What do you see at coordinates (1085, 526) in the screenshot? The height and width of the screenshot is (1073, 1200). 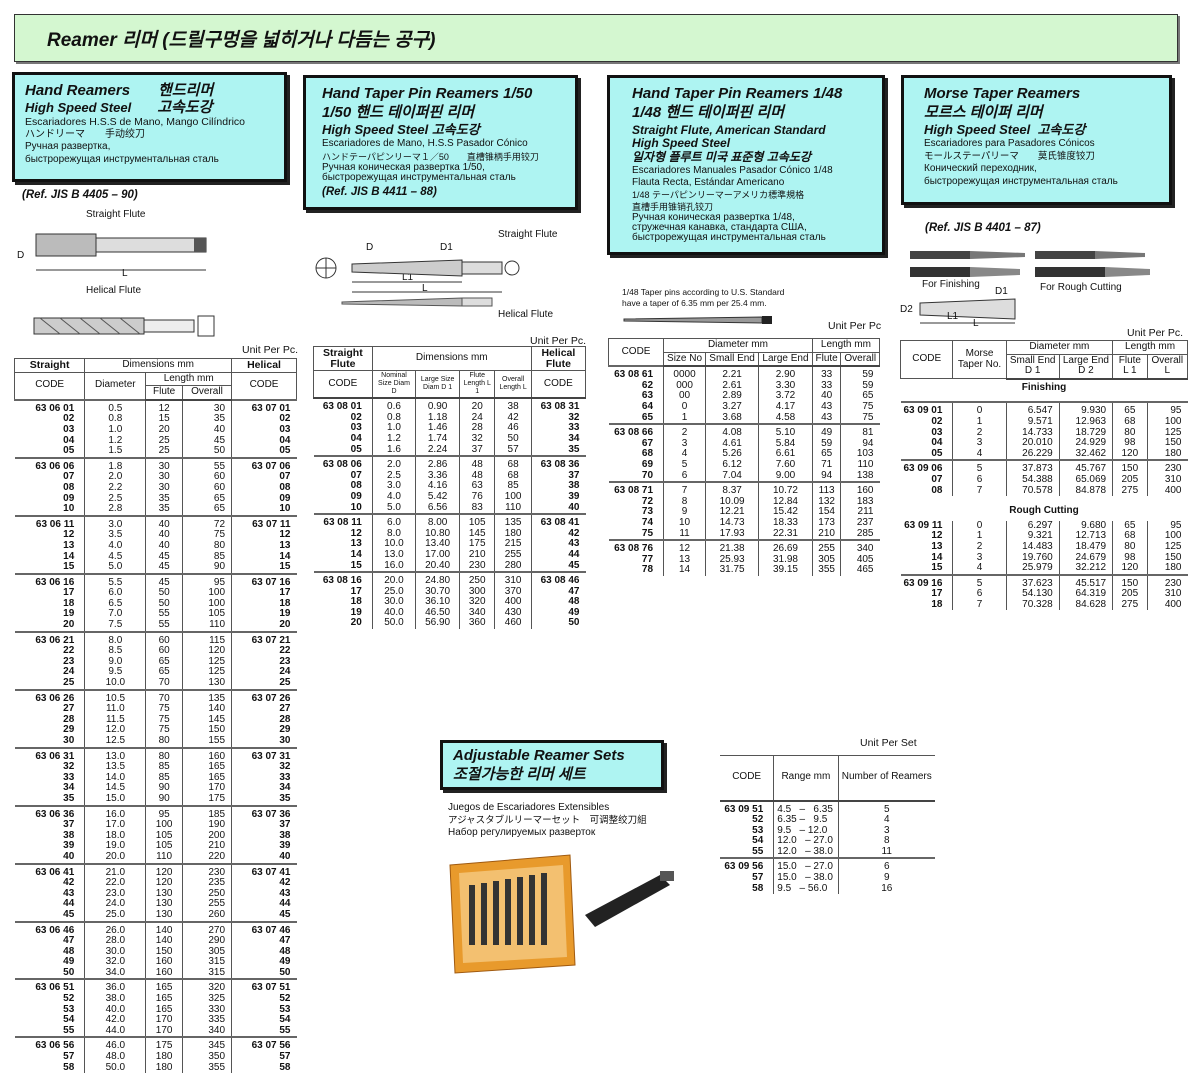 I see `value-cell: 9.680` at bounding box center [1085, 526].